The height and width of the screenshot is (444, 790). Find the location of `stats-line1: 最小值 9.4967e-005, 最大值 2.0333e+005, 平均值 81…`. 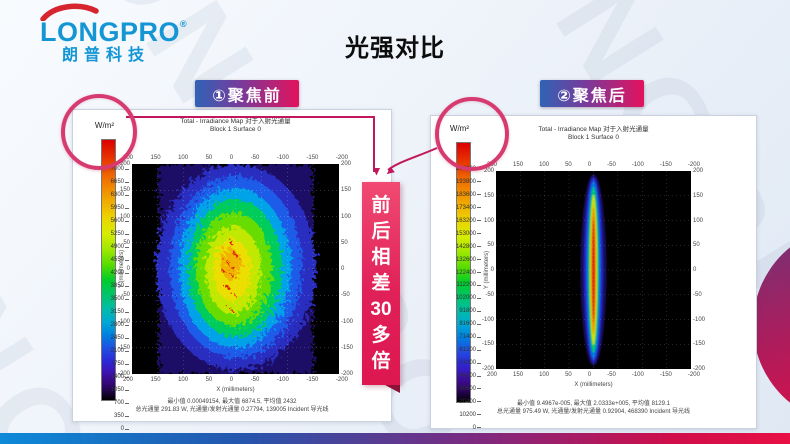

stats-line1: 最小值 9.4967e-005, 最大值 2.0333e+005, 平均值 81… is located at coordinates (593, 404).